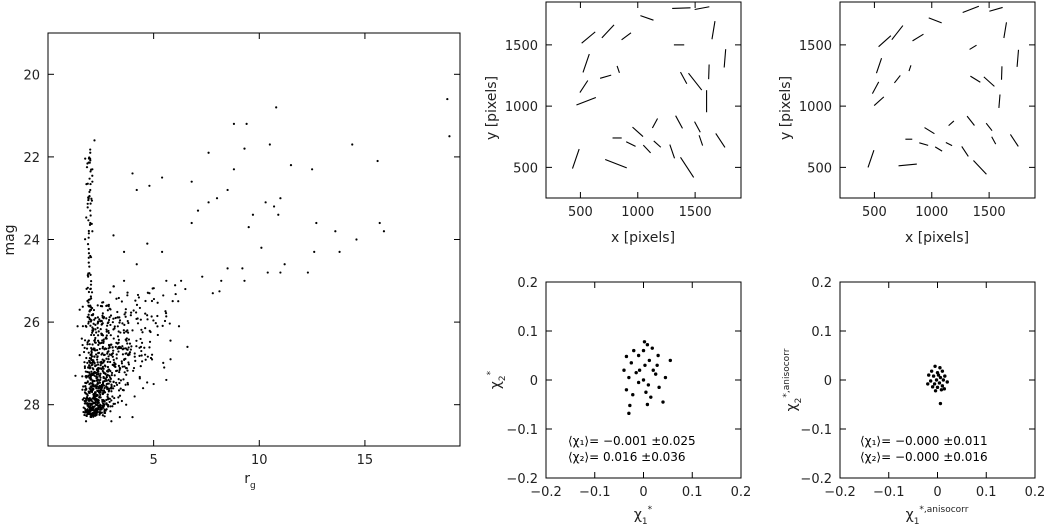 This screenshot has height=526, width=1044. Describe the element at coordinates (580, 212) in the screenshot. I see `x-tick-label: 500` at that location.